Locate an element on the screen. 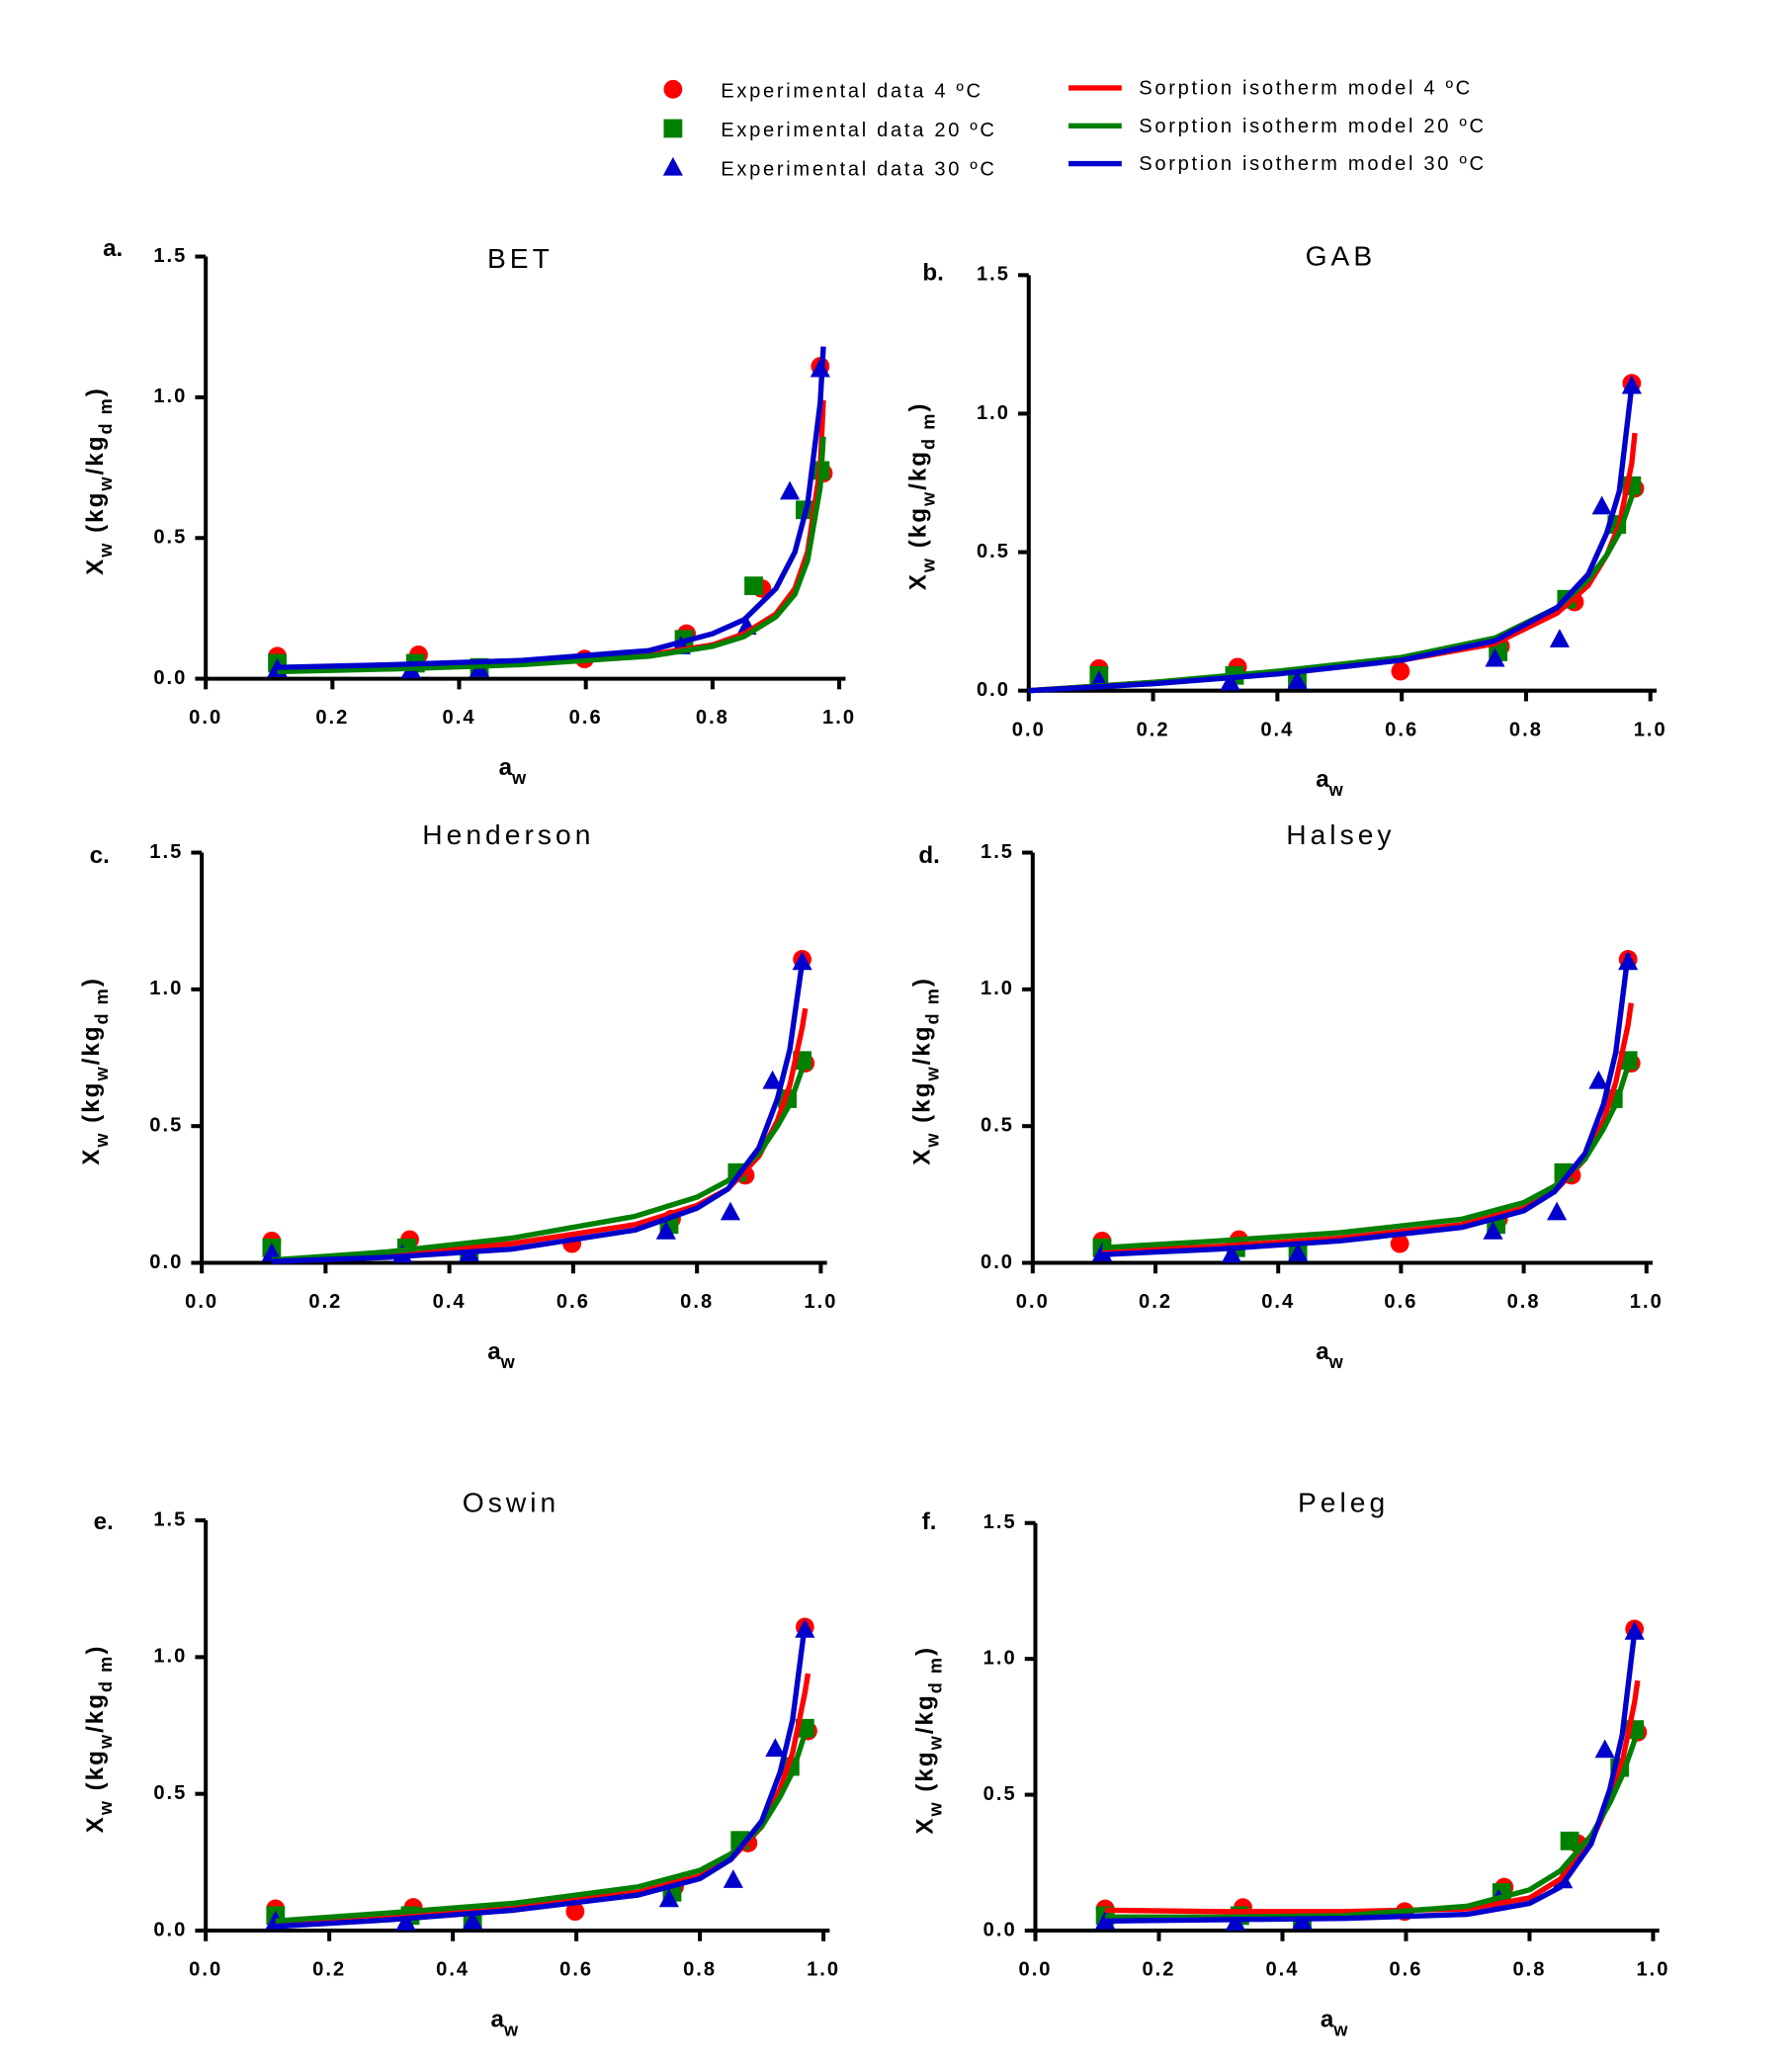  x-axis-label: aw is located at coordinates (1329, 1354).